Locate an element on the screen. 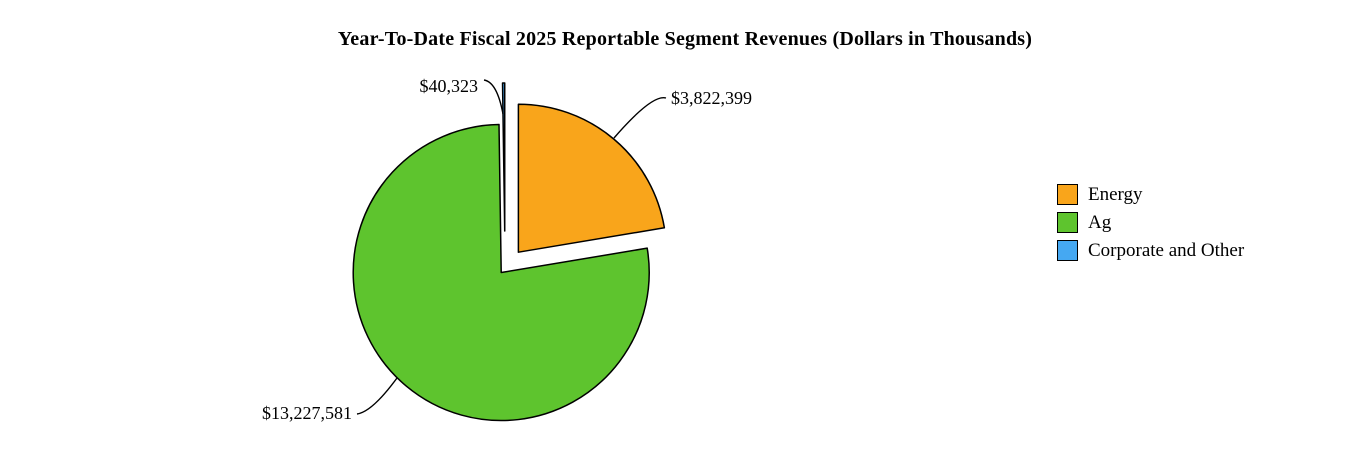 The width and height of the screenshot is (1370, 450). pie-slice-corporate-and-other is located at coordinates (503, 157).